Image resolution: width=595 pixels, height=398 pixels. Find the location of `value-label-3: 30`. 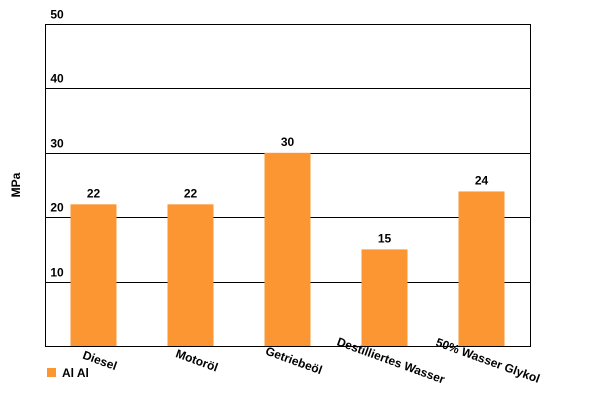

value-label-3: 30 is located at coordinates (288, 142).